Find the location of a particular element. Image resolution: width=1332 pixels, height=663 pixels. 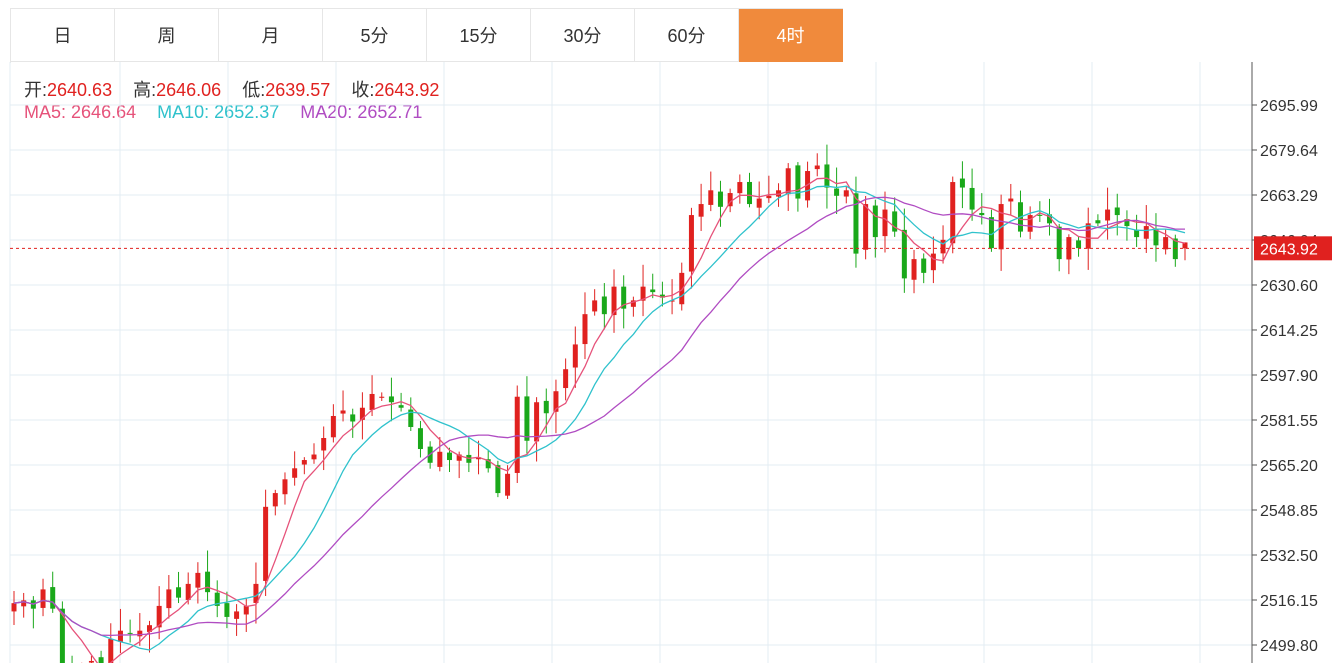

y-tick-label: 2532.50 is located at coordinates (1289, 556).